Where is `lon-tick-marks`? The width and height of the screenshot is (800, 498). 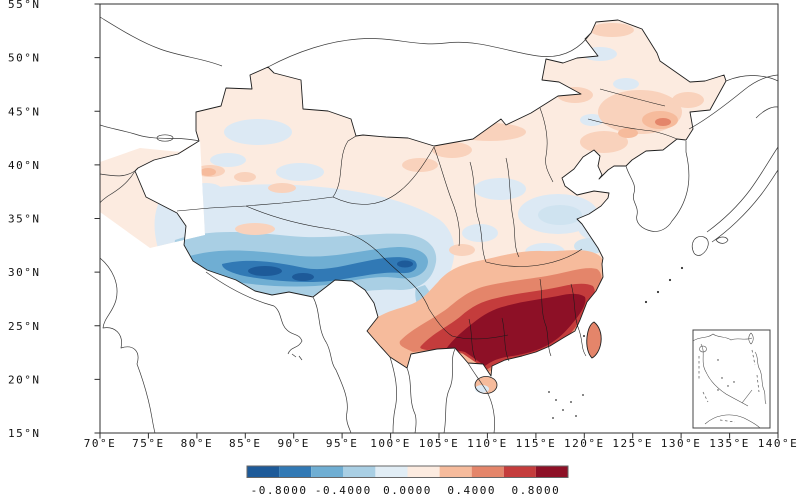 lon-tick-marks is located at coordinates (439, 436).